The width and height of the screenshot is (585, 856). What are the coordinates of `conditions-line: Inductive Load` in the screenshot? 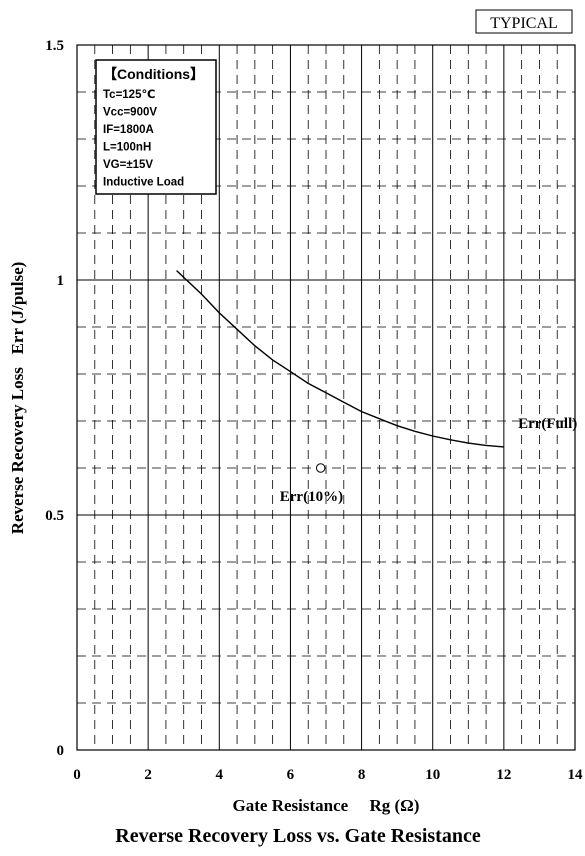 It's located at (143, 183).